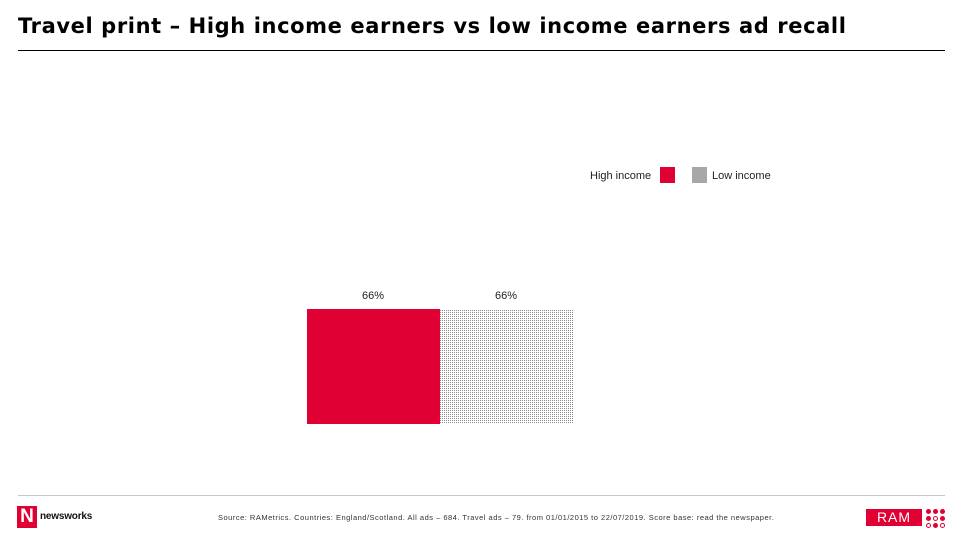  Describe the element at coordinates (741, 176) in the screenshot. I see `legend-label-low-income: Low income` at that location.